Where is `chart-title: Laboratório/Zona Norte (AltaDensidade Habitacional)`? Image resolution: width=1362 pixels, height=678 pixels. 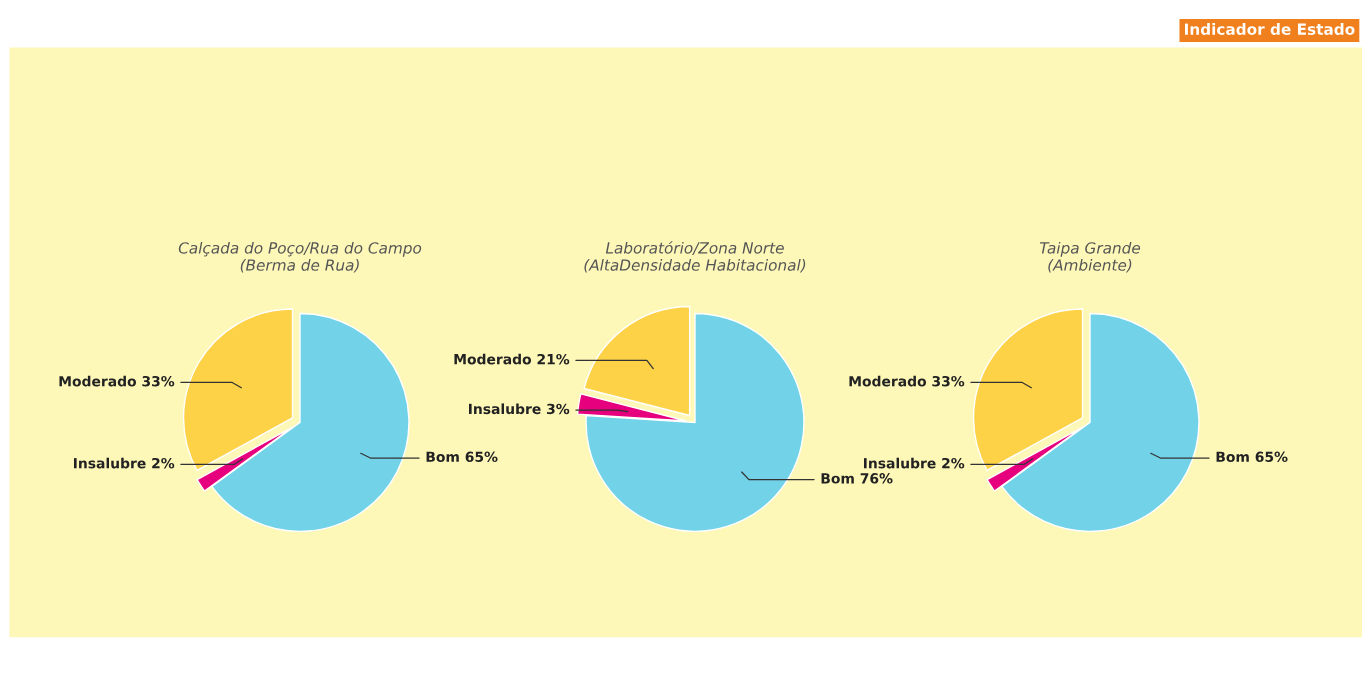
chart-title: Laboratório/Zona Norte (AltaDensidade Habitacional) is located at coordinates (695, 257).